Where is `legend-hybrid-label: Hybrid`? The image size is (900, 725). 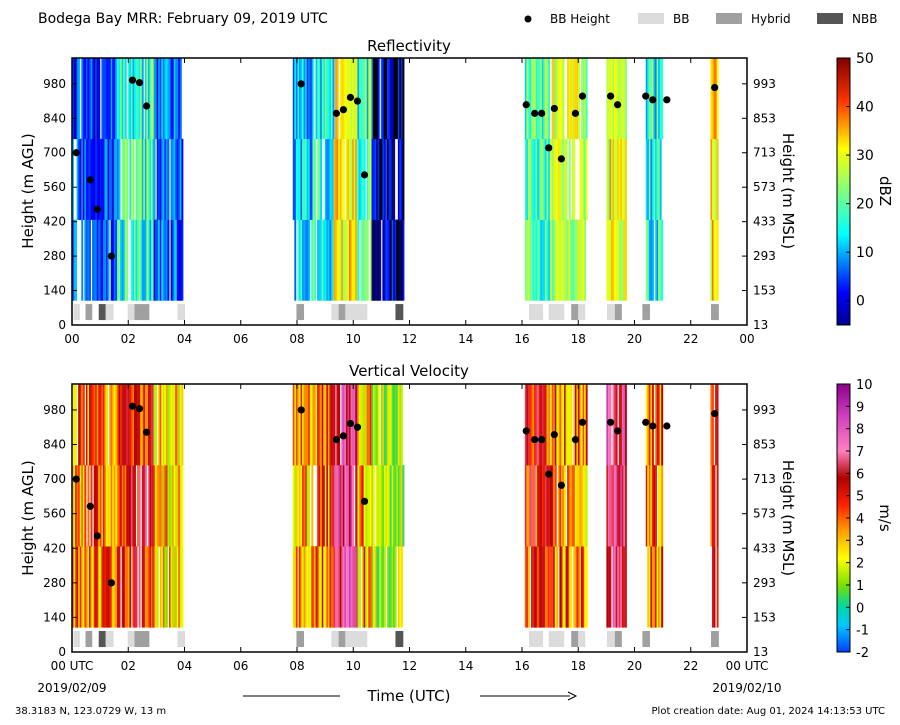 legend-hybrid-label: Hybrid is located at coordinates (771, 19).